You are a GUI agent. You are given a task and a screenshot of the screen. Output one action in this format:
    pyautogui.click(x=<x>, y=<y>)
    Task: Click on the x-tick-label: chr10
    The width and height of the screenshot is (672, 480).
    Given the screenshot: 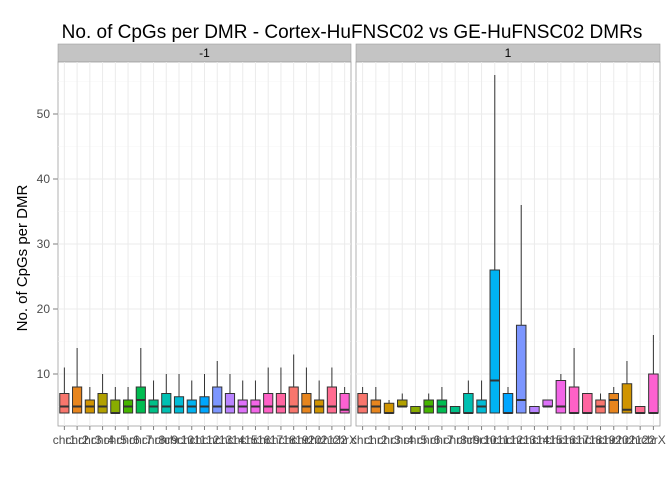 What is the action you would take?
    pyautogui.click(x=179, y=440)
    